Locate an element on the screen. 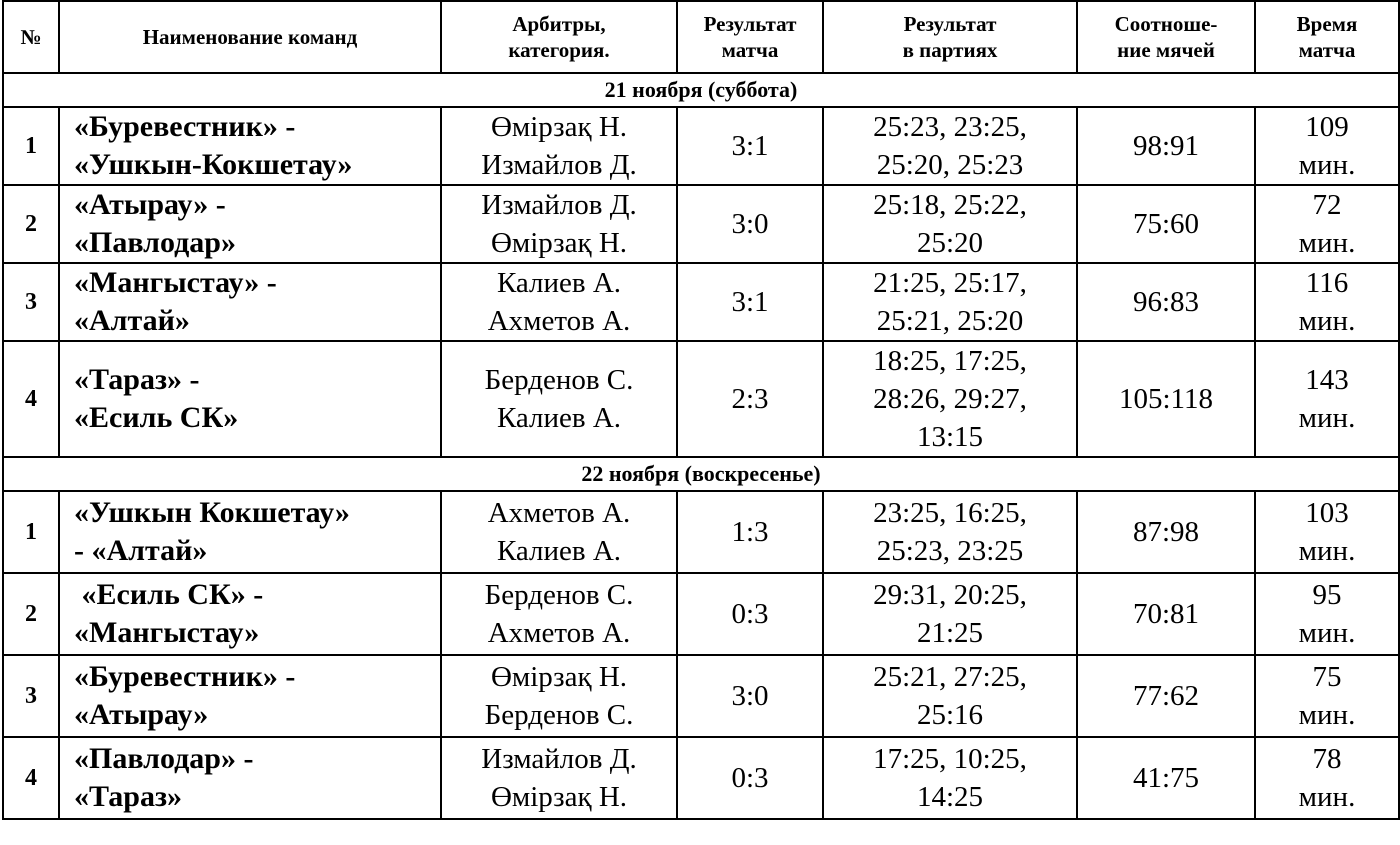 The width and height of the screenshot is (1400, 845). match-sets: 25:21, 27:25, 25:16 is located at coordinates (950, 696).